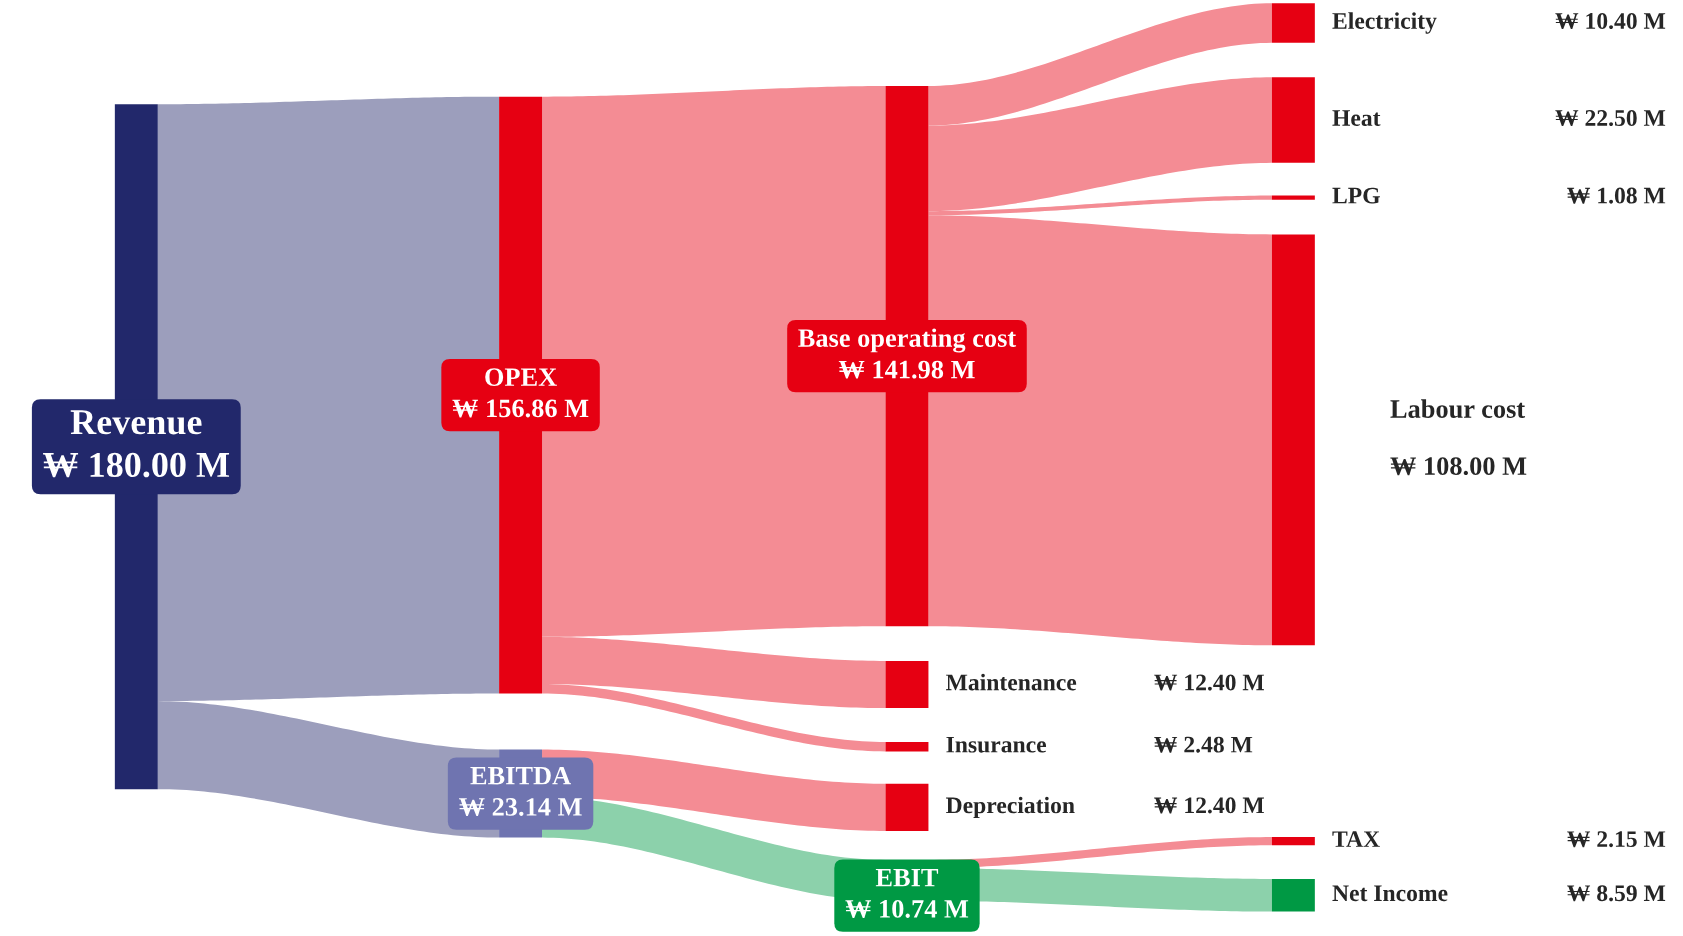 This screenshot has height=936, width=1683. I want to click on data-label: ₩ 180.00 M, so click(136, 465).